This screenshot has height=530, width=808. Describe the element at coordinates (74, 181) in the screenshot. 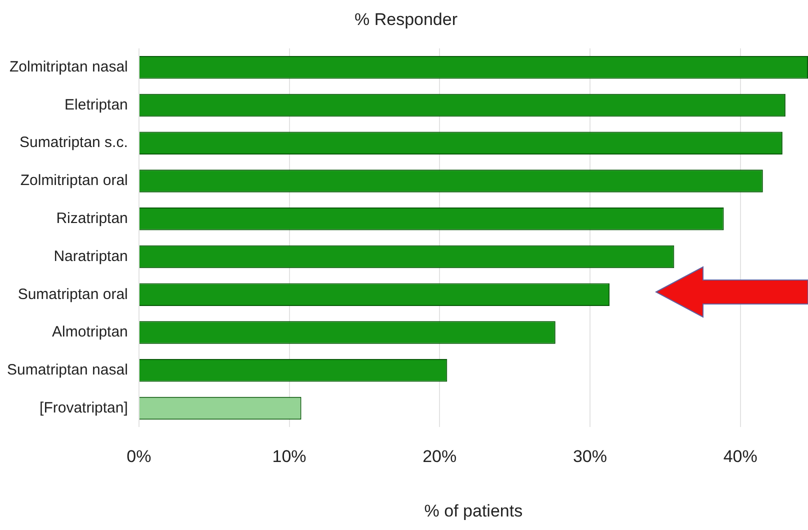

I see `y-tick-label: Zolmitriptan oral` at that location.